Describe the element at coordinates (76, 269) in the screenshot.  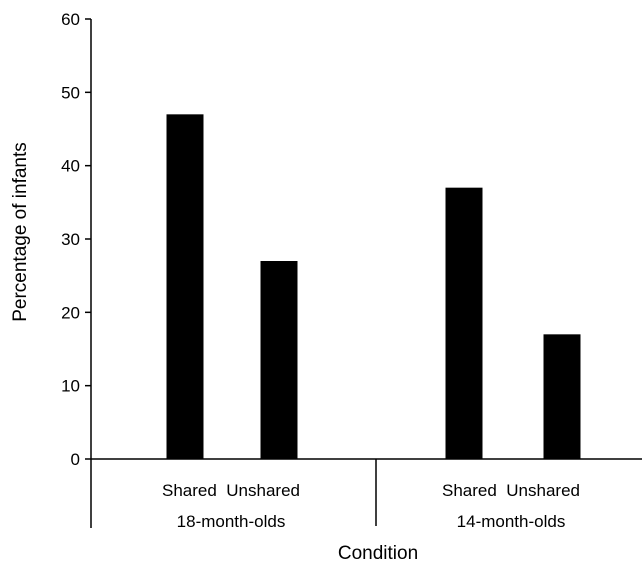
I see `y-axis: 0 10 20 30 40 50 60` at that location.